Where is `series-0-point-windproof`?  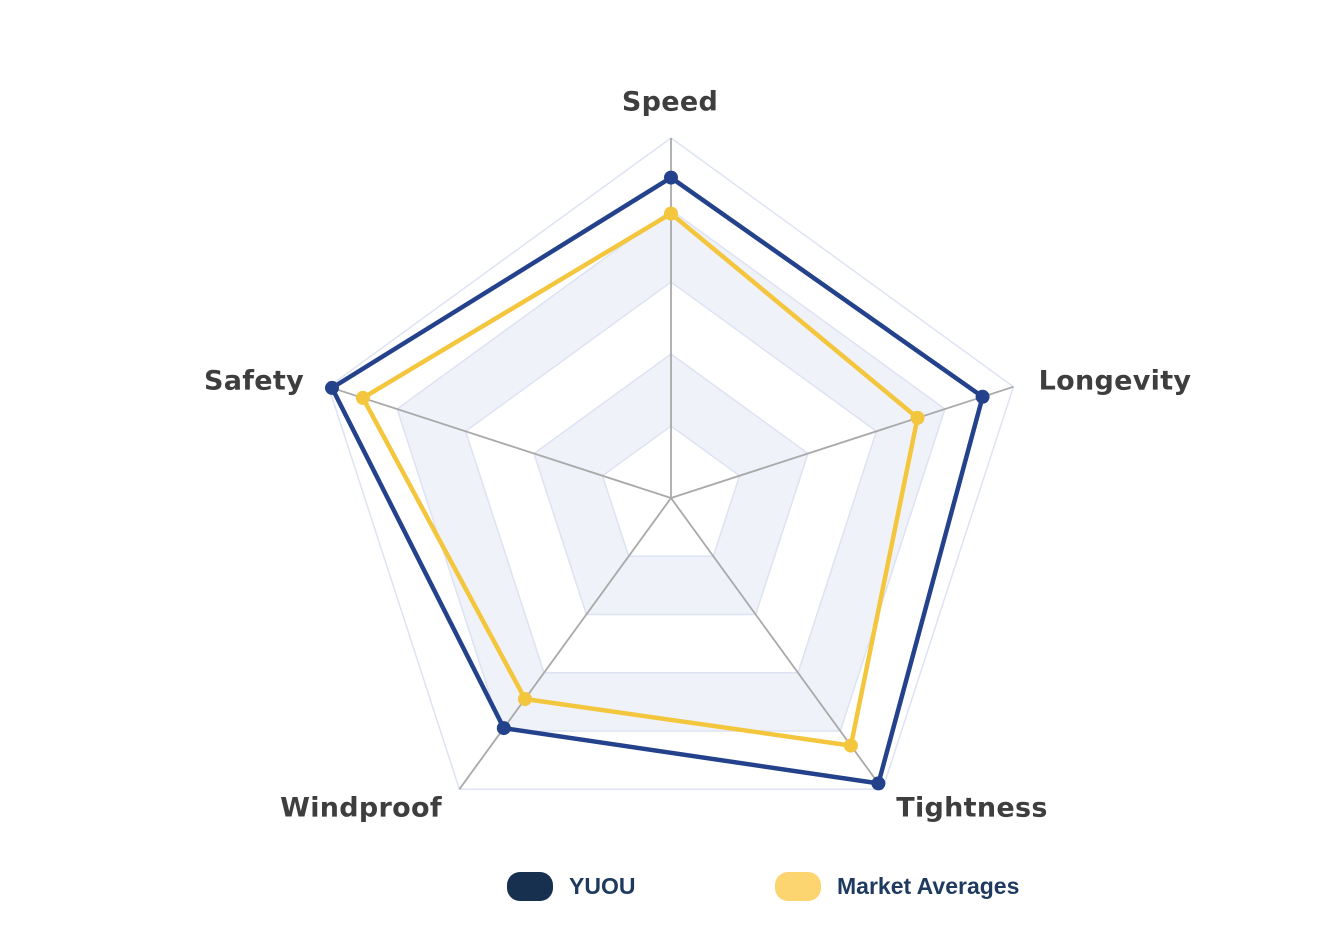 series-0-point-windproof is located at coordinates (503, 728).